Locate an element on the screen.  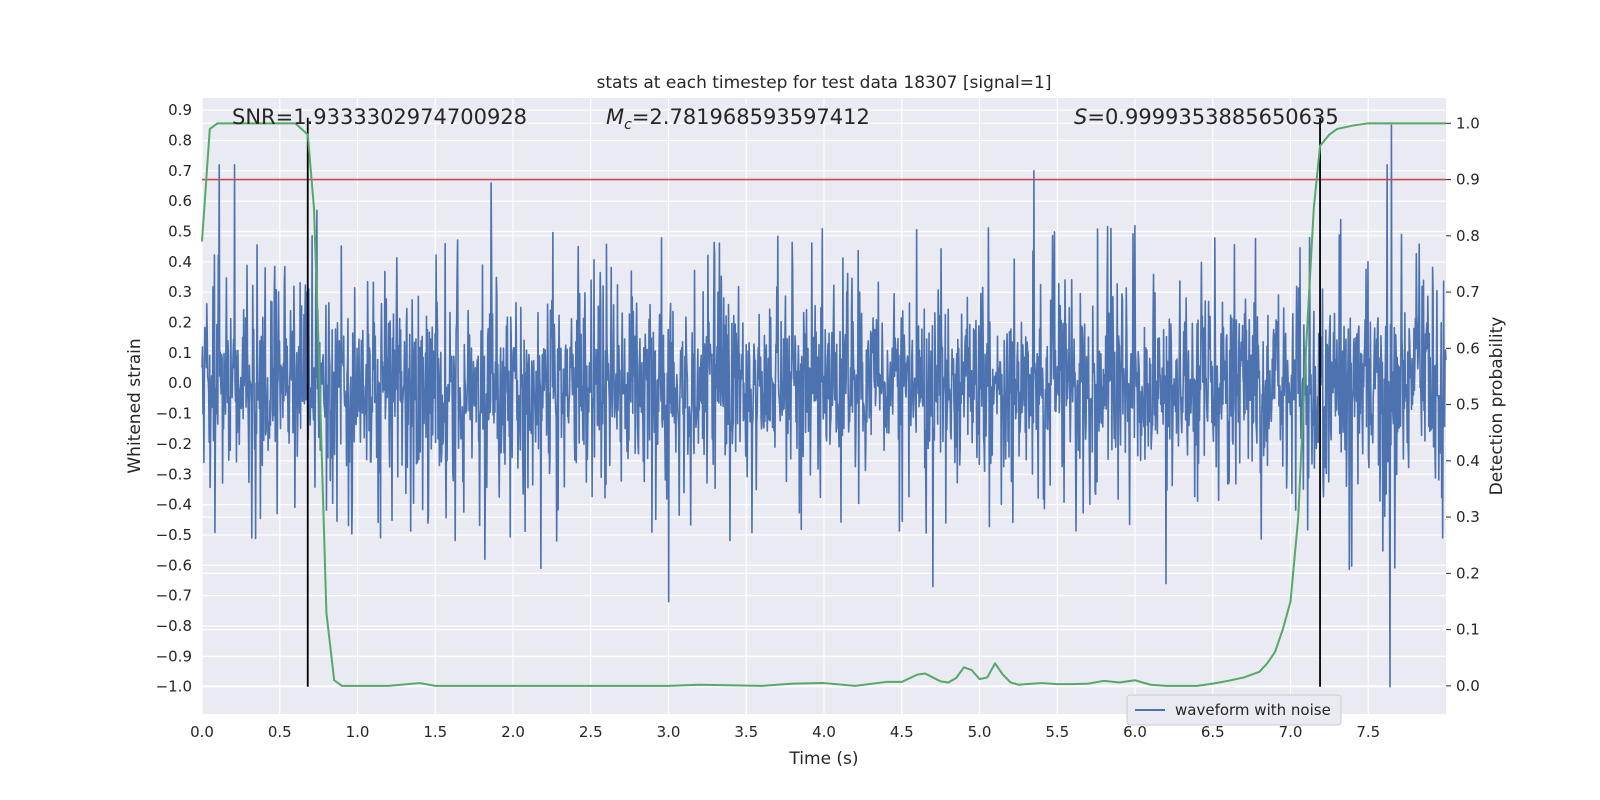
legend: waveform with noise is located at coordinates (1234, 710).